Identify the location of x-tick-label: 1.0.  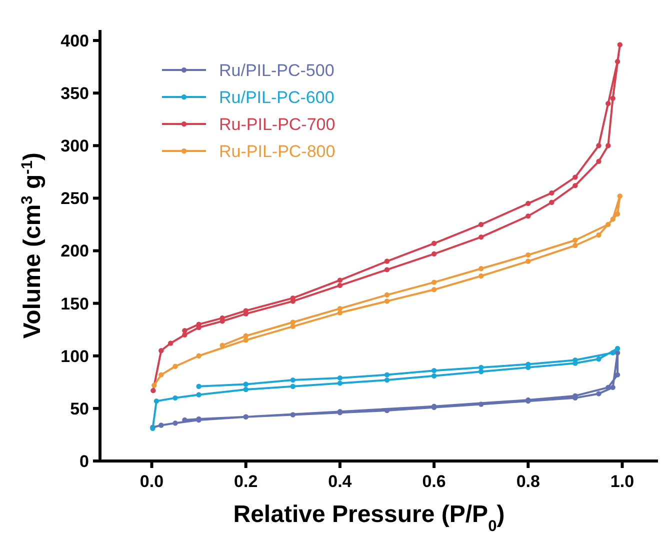
(622, 481).